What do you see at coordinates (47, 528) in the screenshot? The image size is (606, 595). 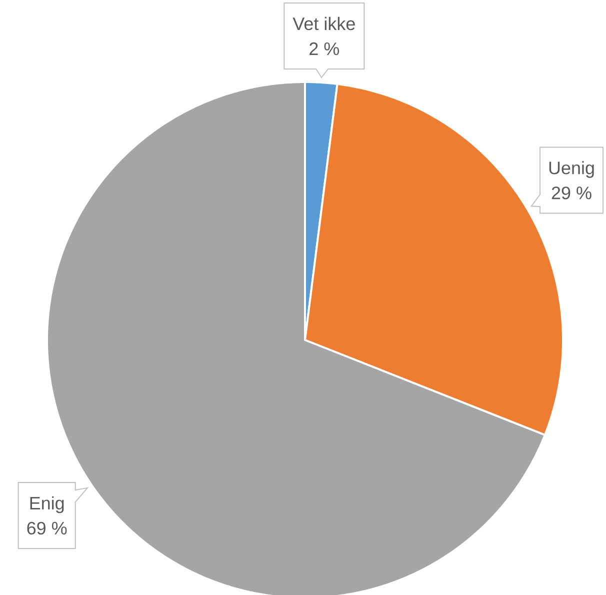 I see `data-label: 69 %` at bounding box center [47, 528].